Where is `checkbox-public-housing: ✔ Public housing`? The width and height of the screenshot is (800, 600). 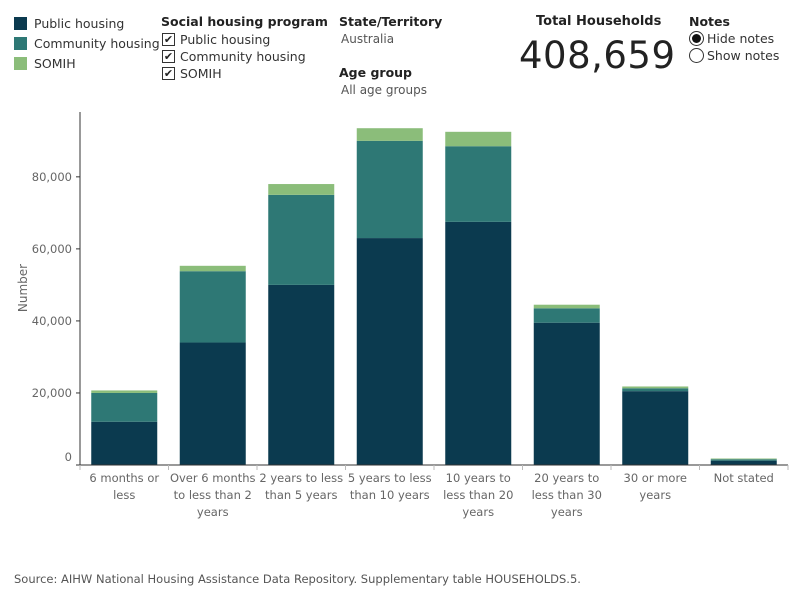
checkbox-public-housing: ✔ Public housing is located at coordinates (216, 39).